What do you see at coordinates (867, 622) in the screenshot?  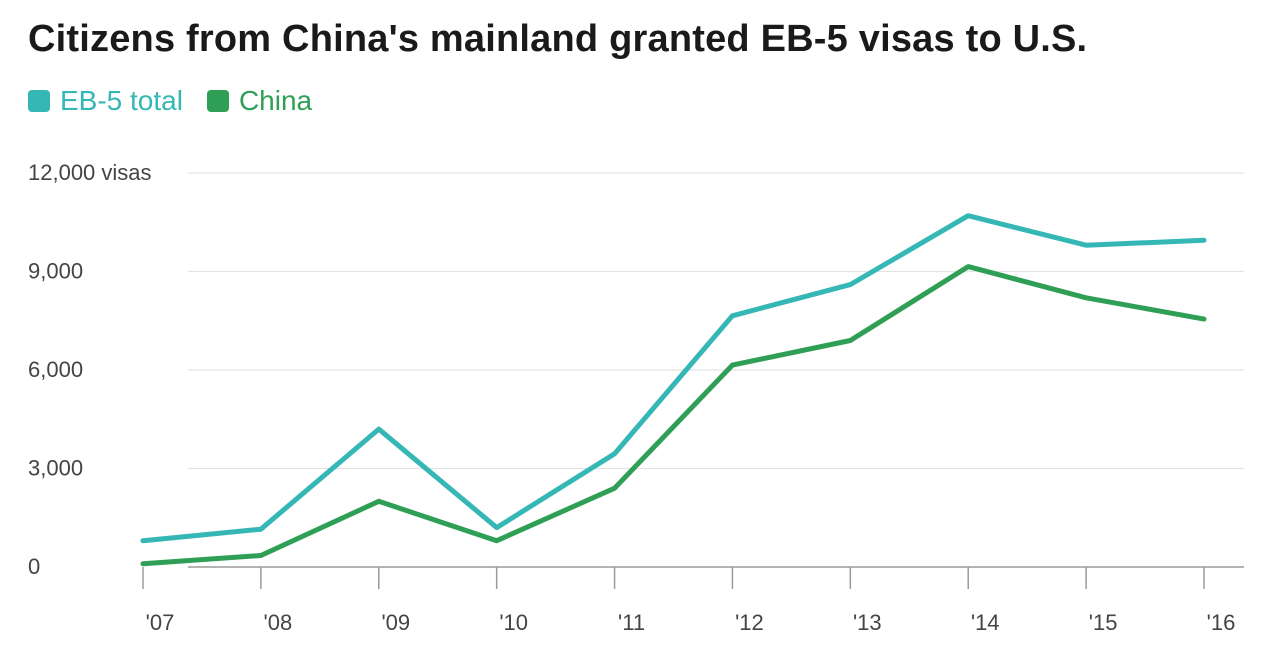 I see `x-tick-label: '13` at bounding box center [867, 622].